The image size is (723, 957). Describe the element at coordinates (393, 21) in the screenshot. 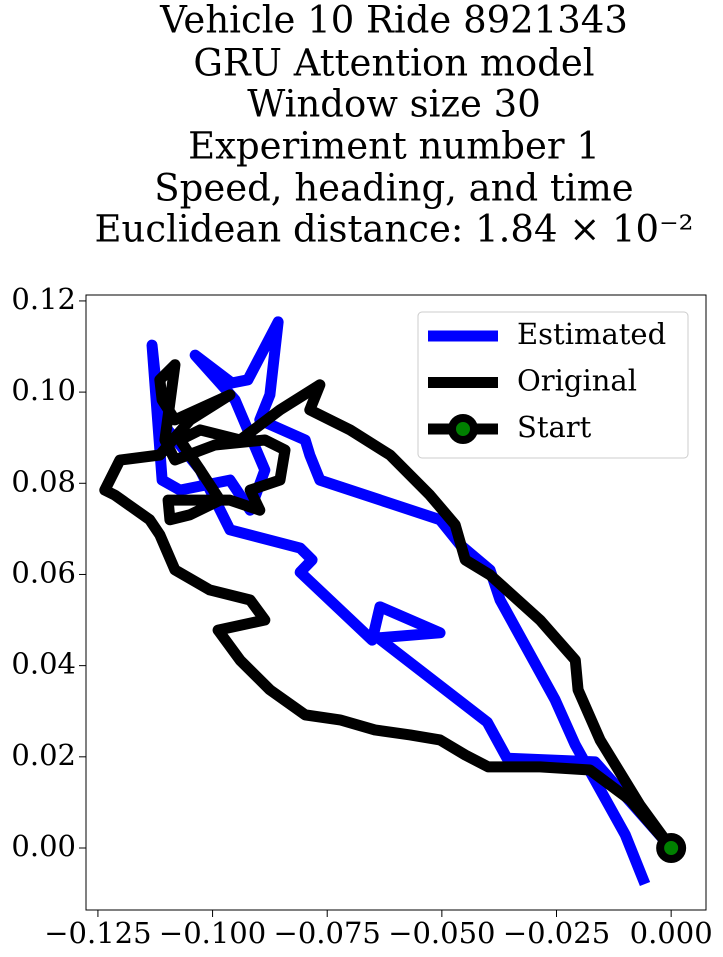

I see `chart-title: Vehicle 10 Ride 8921343` at that location.